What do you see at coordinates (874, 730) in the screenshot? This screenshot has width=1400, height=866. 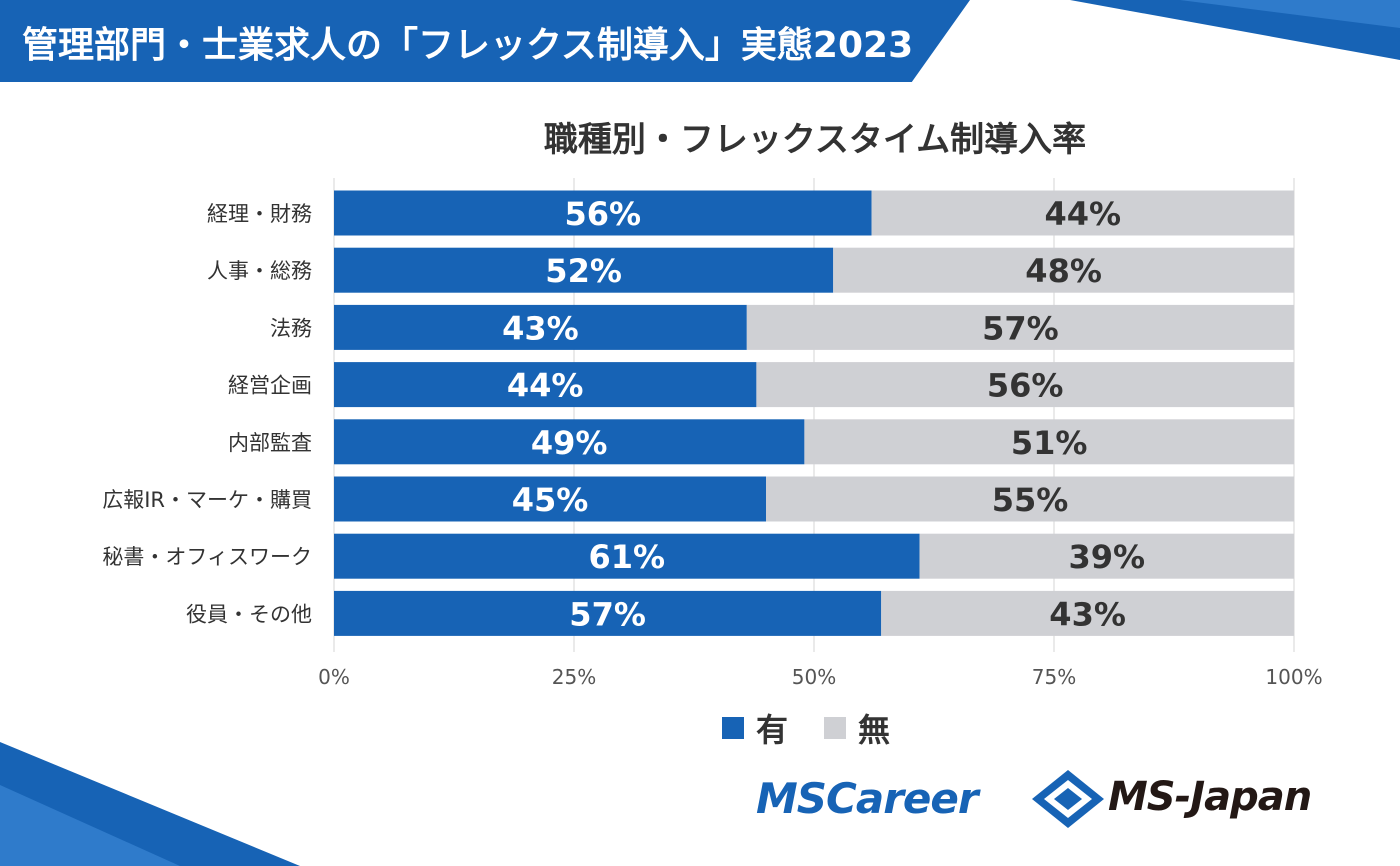 I see `legend-label-no: 無` at bounding box center [874, 730].